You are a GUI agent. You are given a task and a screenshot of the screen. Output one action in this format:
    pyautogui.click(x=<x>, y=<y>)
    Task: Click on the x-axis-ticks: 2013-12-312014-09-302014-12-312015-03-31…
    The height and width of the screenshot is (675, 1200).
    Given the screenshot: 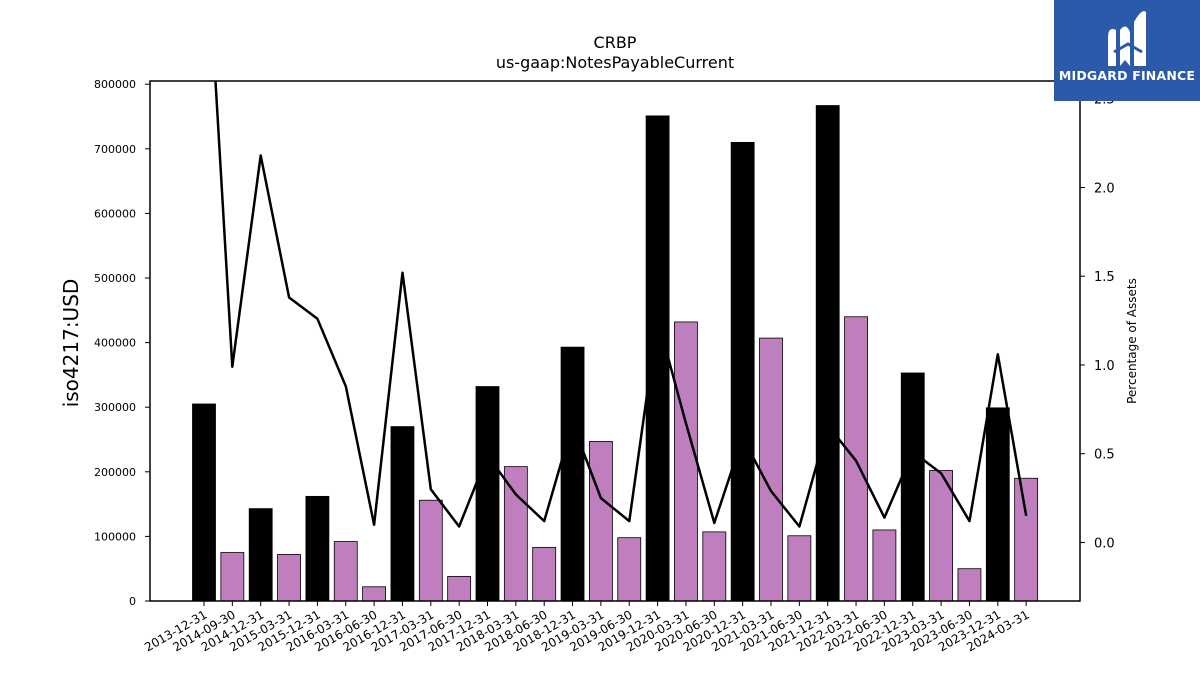 What is the action you would take?
    pyautogui.click(x=587, y=627)
    